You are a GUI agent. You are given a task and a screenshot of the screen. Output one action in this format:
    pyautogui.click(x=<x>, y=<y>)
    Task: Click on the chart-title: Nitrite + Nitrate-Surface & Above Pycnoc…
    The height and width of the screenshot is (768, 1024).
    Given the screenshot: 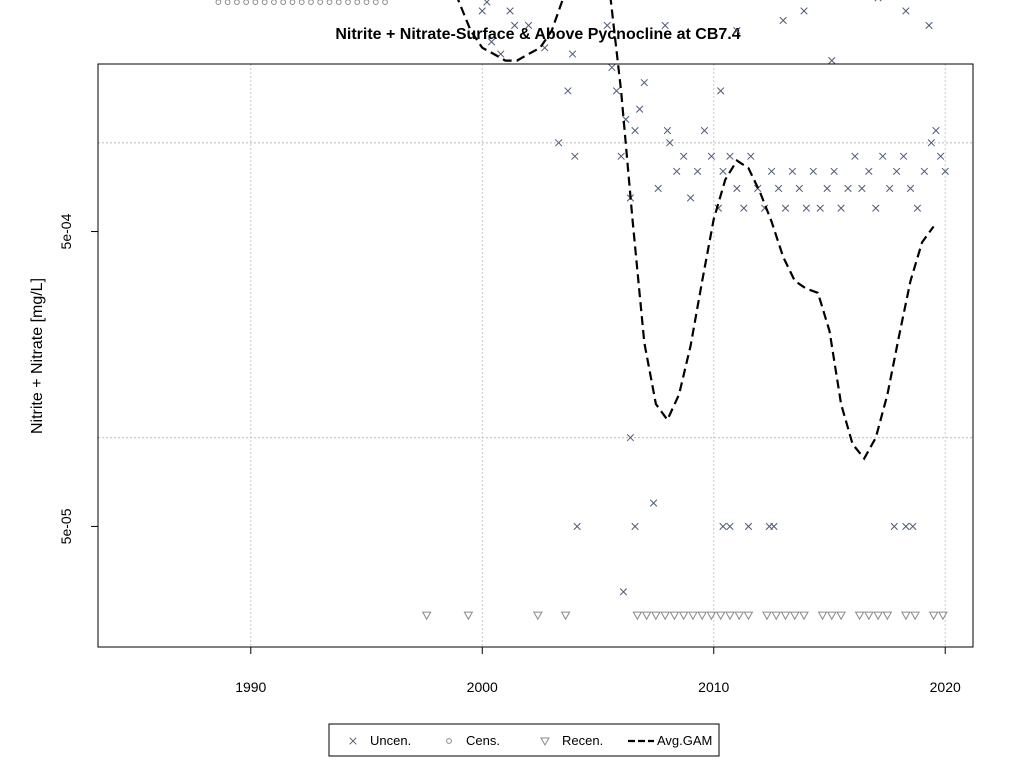 What is the action you would take?
    pyautogui.click(x=537, y=34)
    